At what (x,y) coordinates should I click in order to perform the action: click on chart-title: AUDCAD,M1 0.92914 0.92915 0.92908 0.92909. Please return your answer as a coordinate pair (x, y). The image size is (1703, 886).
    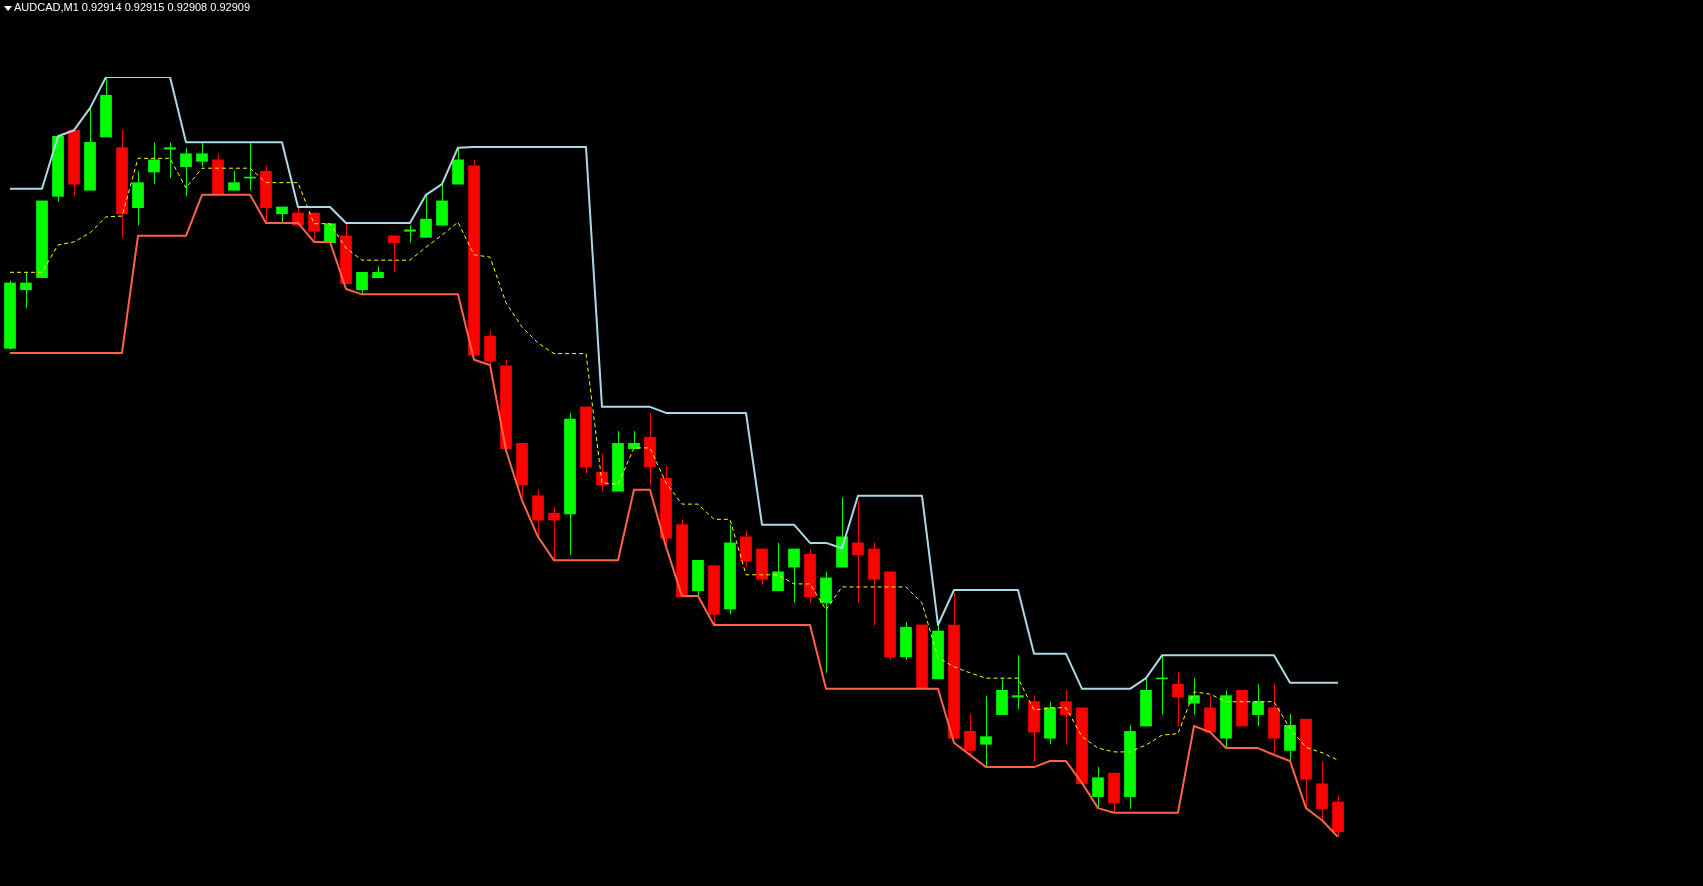
    Looking at the image, I should click on (132, 7).